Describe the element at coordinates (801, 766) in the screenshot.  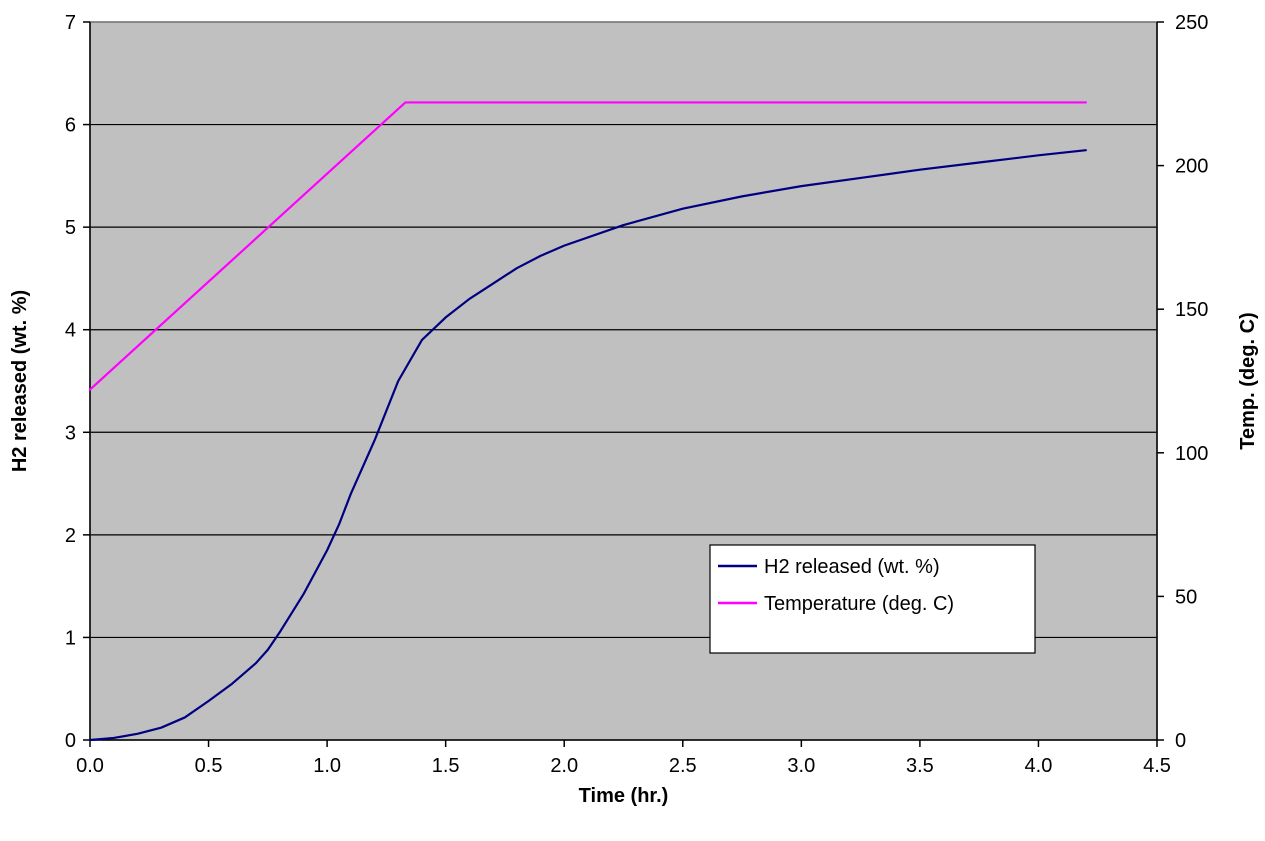
I see `x-tick-label: 3.0` at that location.